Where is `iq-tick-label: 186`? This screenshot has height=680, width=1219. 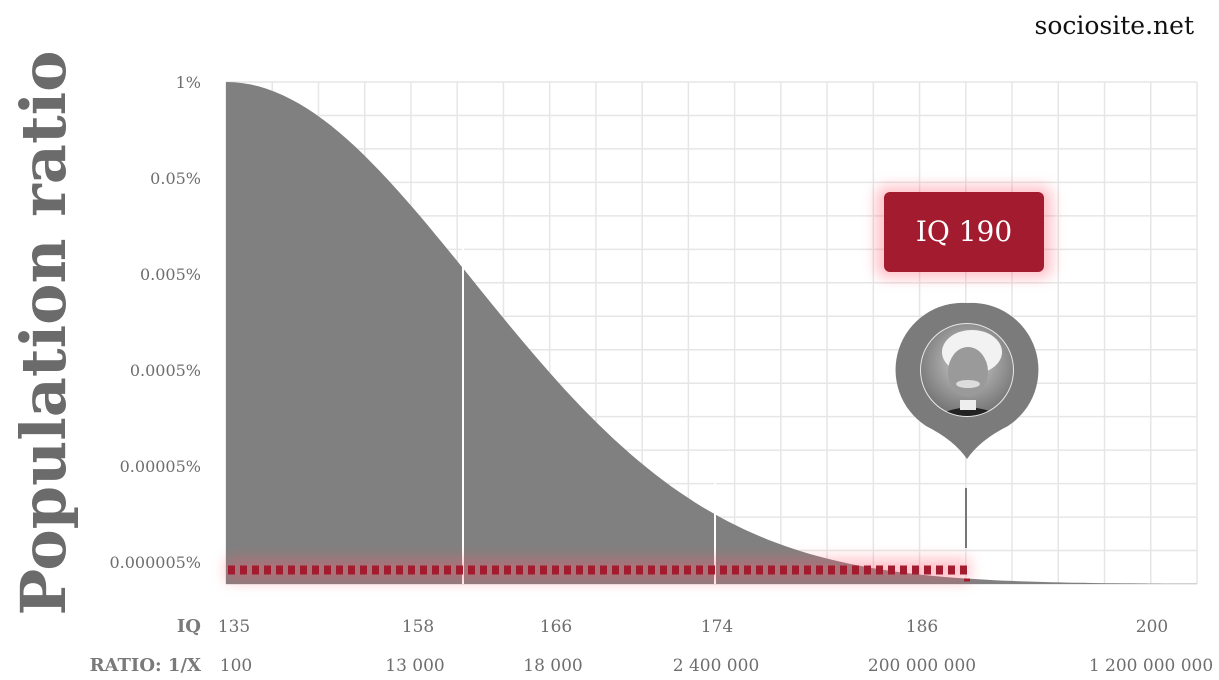
iq-tick-label: 186 is located at coordinates (922, 627).